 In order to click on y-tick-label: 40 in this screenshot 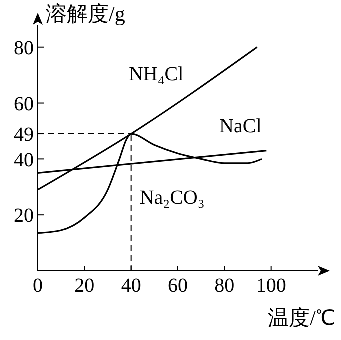, I will do `click(24, 160)`.